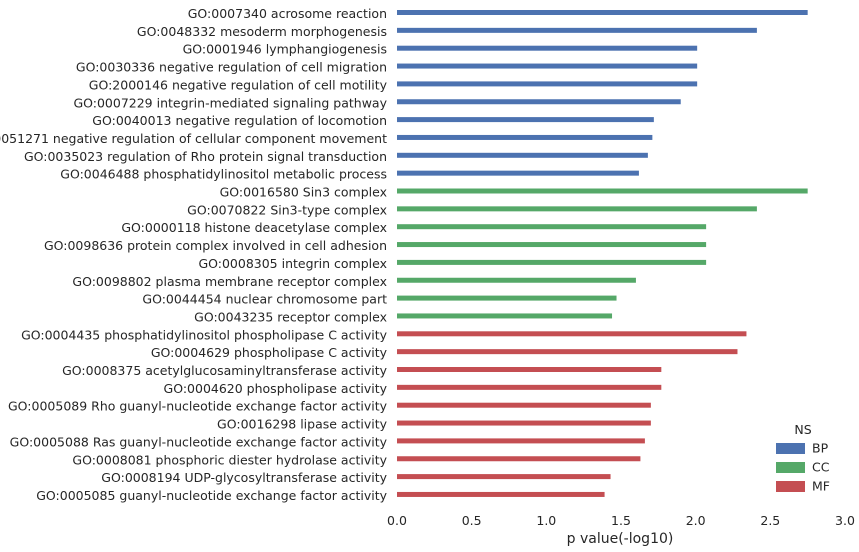  Describe the element at coordinates (264, 299) in the screenshot. I see `category-label: GO:0044454 nuclear chromosome part` at that location.